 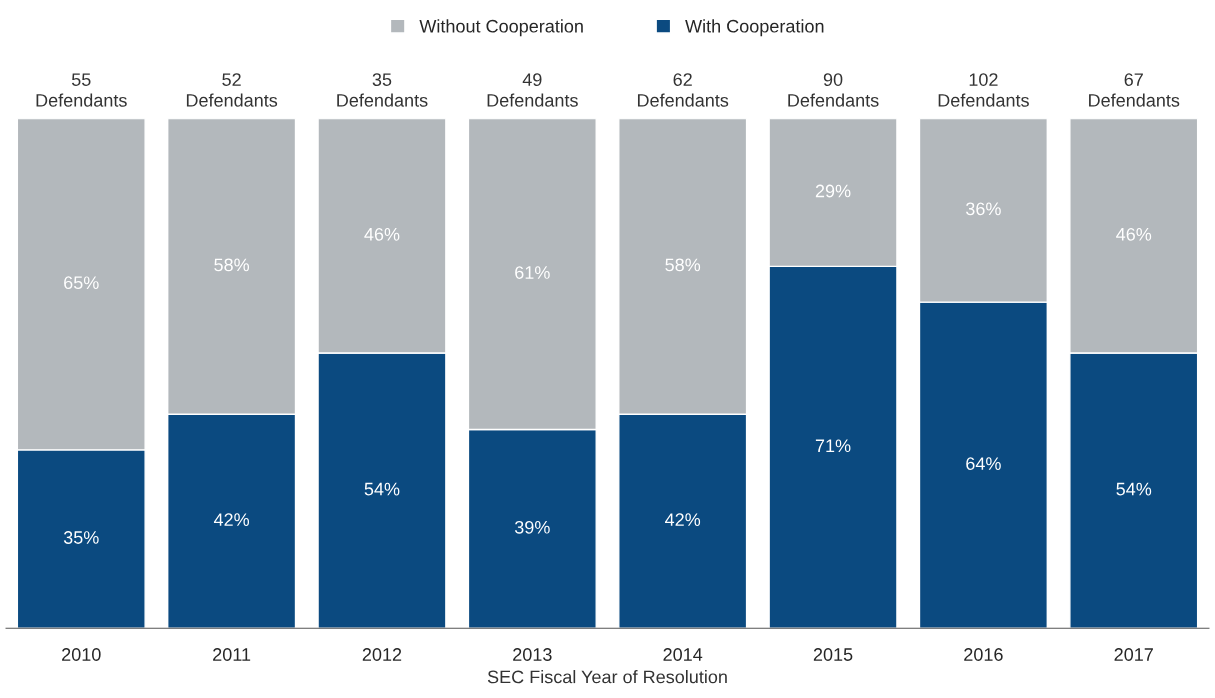 What do you see at coordinates (833, 446) in the screenshot?
I see `data-label: 71%` at bounding box center [833, 446].